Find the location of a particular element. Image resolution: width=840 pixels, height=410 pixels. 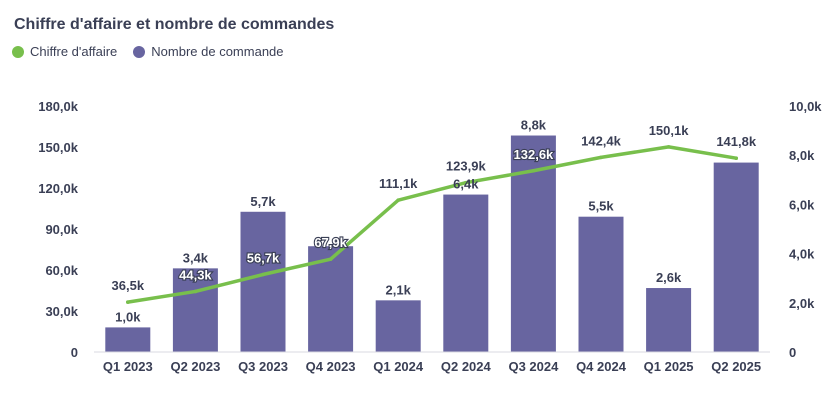

legend-swatch-revenue is located at coordinates (18, 51).